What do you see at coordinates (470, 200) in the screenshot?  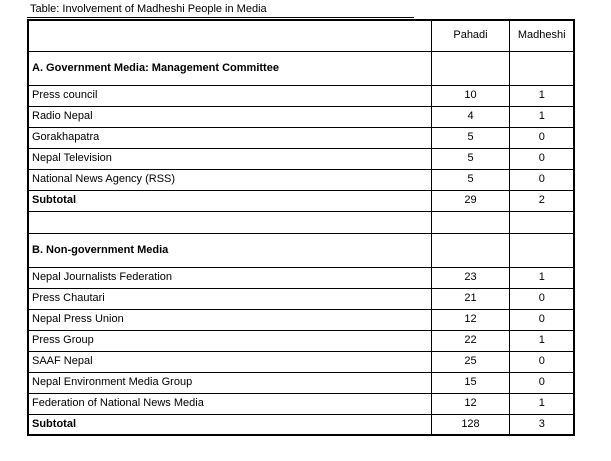 I see `pahadi-subtotal: 29` at bounding box center [470, 200].